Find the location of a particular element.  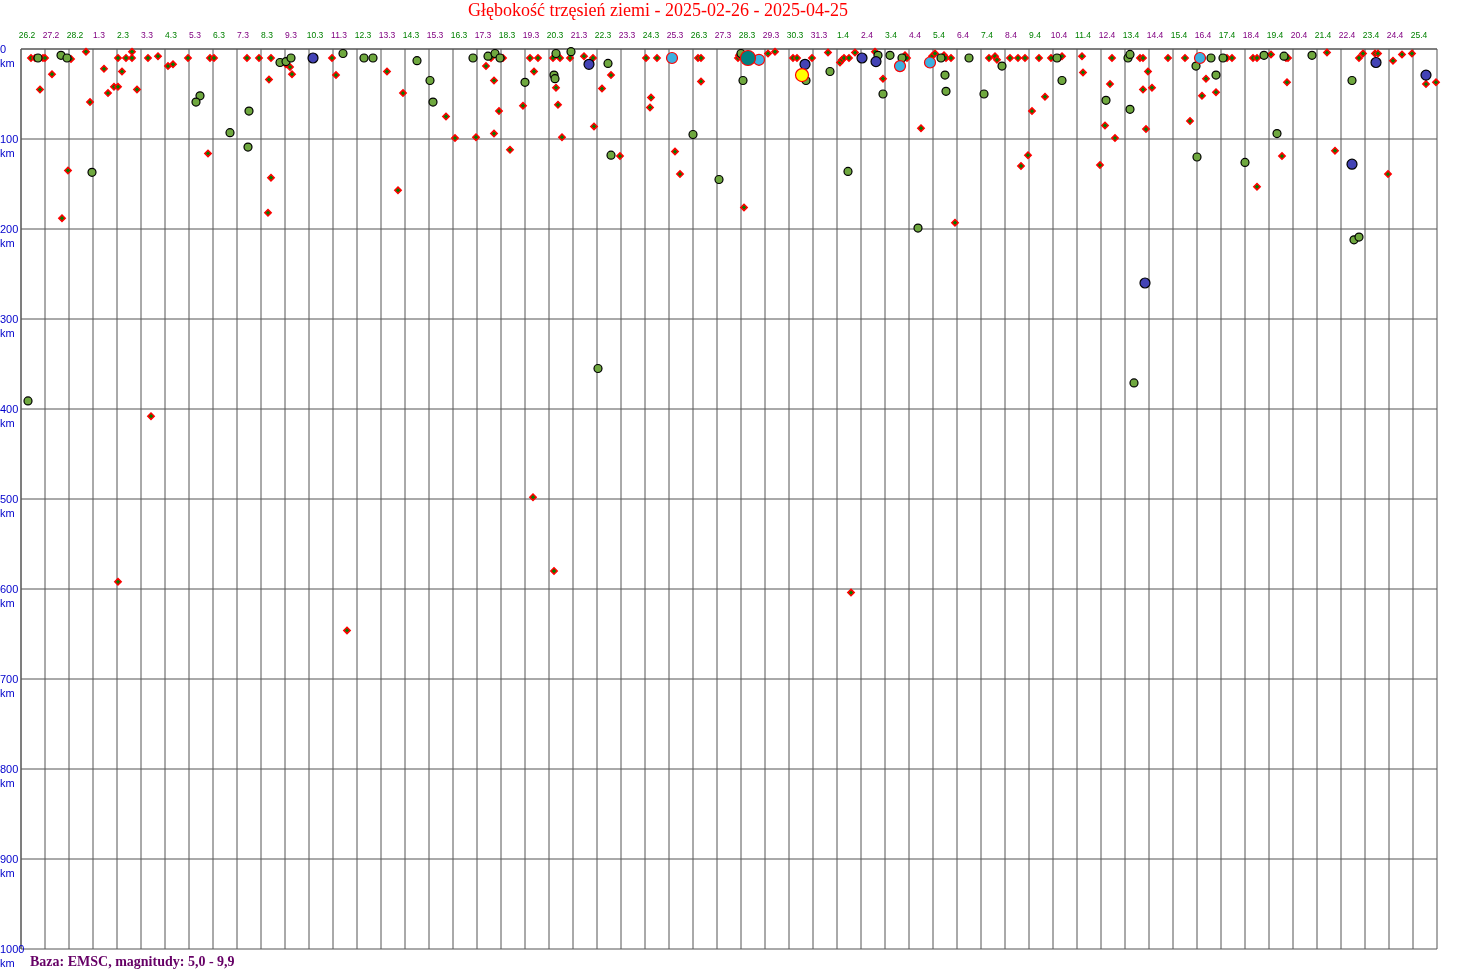

y-tick-label: 100 km is located at coordinates (9, 146).